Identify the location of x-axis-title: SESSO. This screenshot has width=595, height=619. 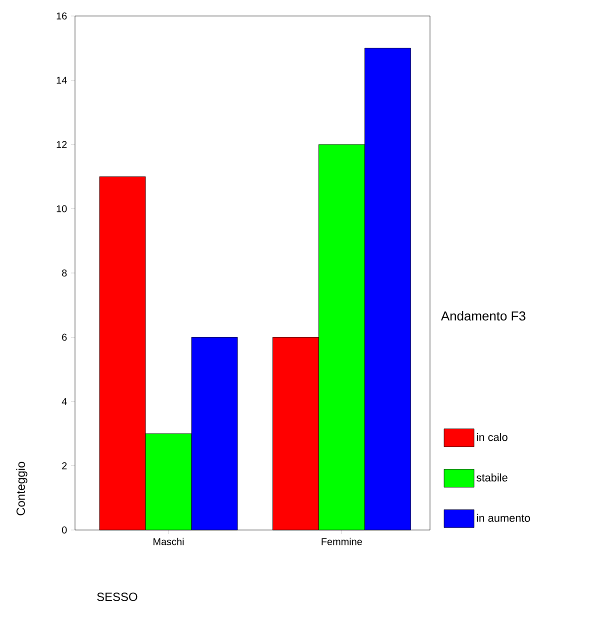
(117, 597).